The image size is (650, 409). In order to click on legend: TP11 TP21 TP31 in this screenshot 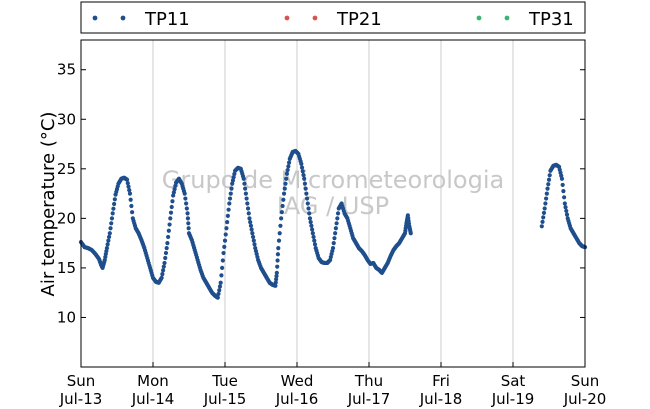, I will do `click(333, 17)`.